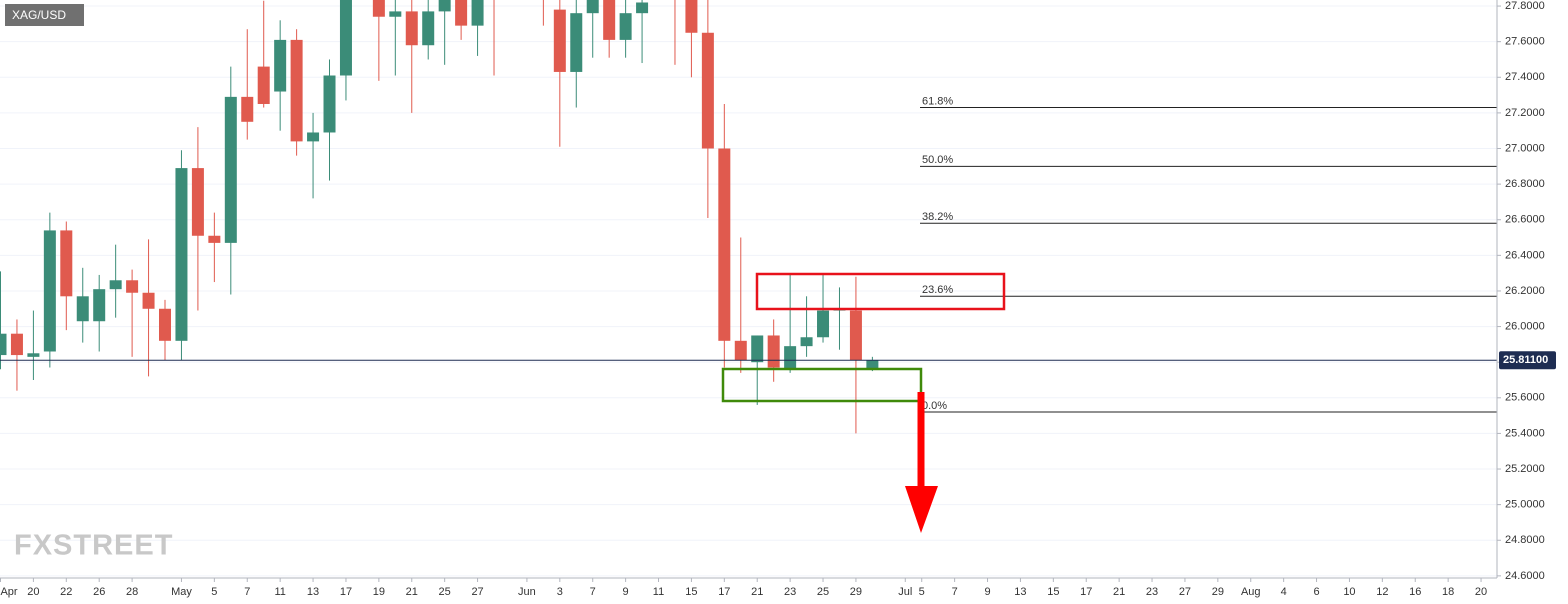 Image resolution: width=1568 pixels, height=604 pixels. What do you see at coordinates (527, 592) in the screenshot?
I see `x-tick-label: Jun` at bounding box center [527, 592].